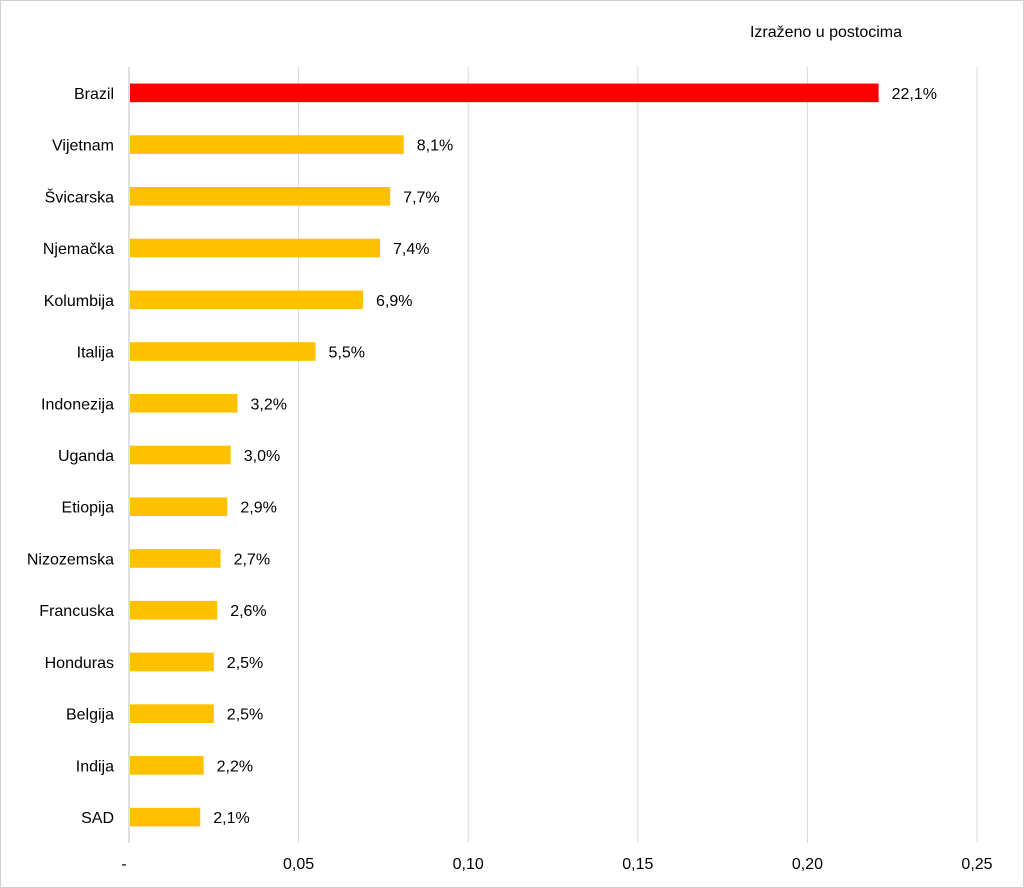 This screenshot has width=1024, height=888. I want to click on data-label: 8,1%, so click(435, 146).